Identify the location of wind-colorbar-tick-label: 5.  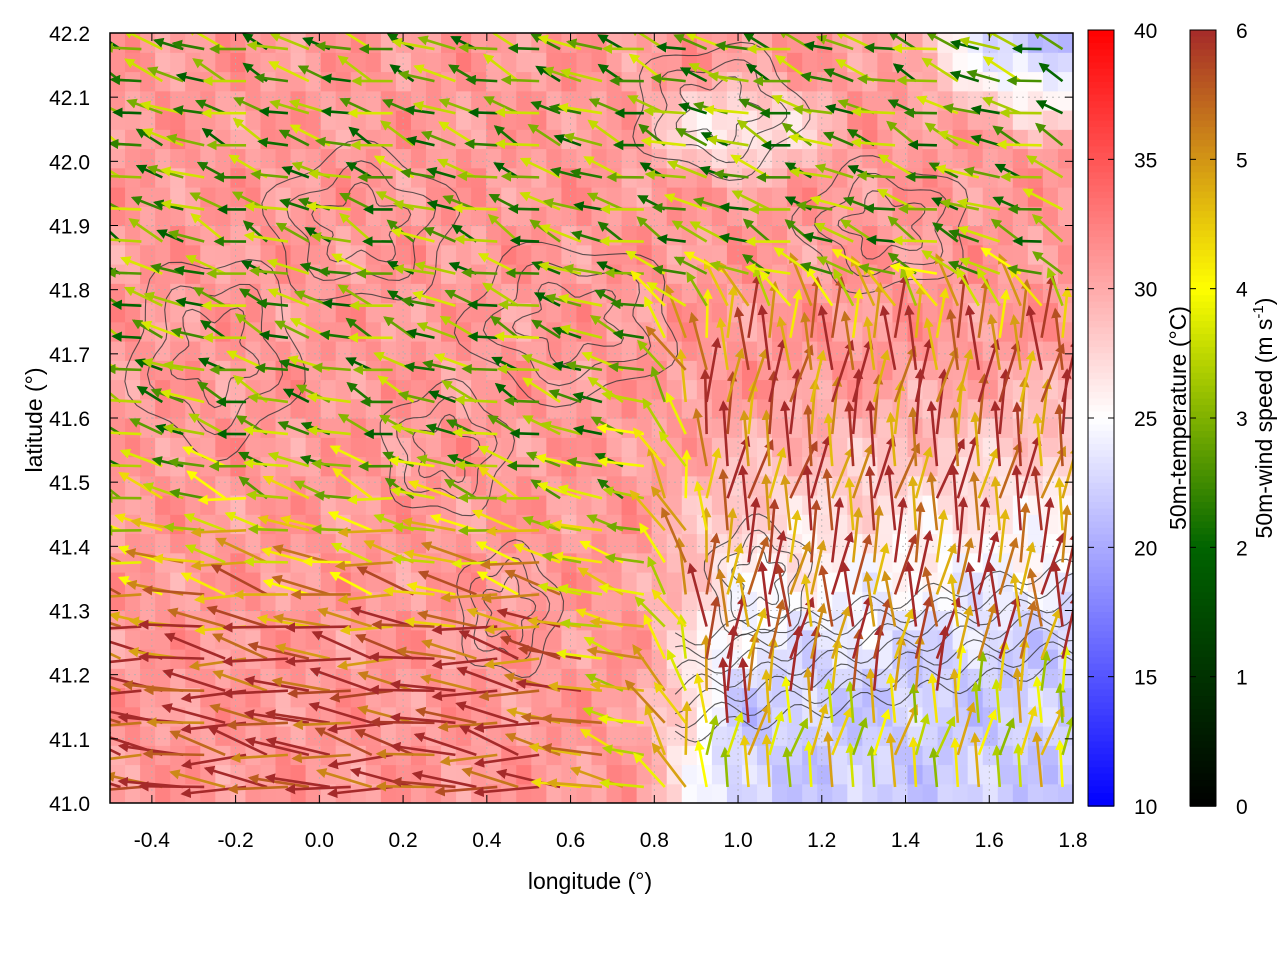
(1242, 160).